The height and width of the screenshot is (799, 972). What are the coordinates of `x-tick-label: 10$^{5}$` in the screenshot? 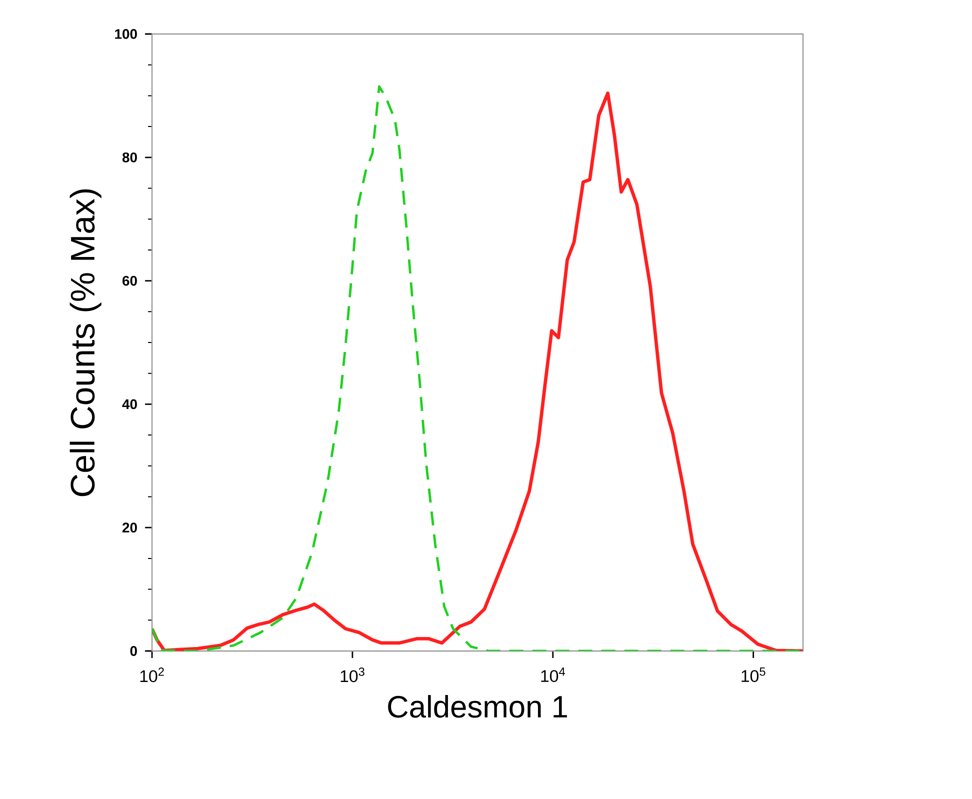 It's located at (754, 675).